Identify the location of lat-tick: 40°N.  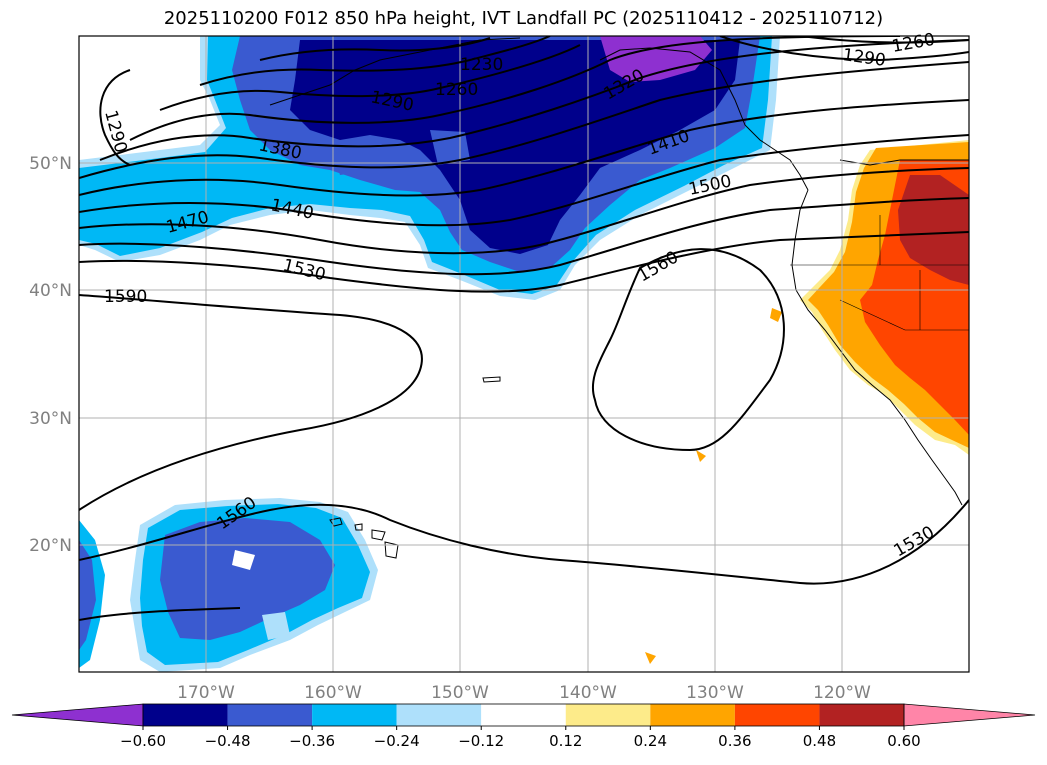
(50, 291).